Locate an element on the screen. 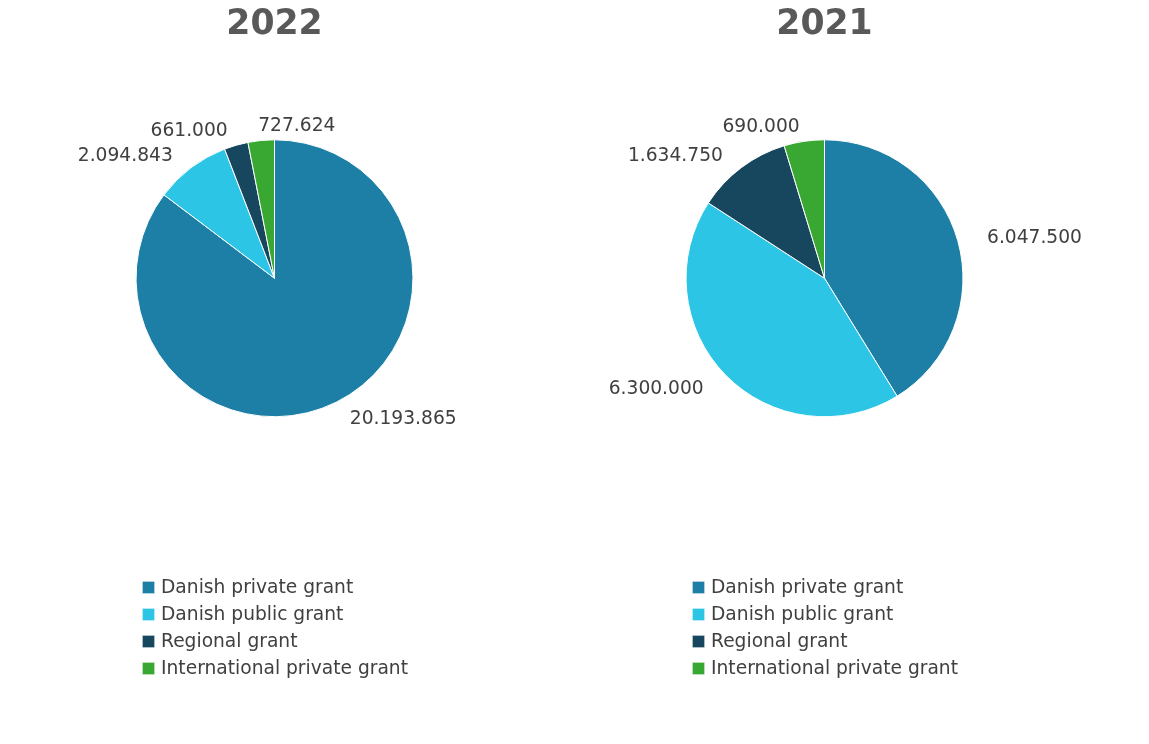 Image resolution: width=1149 pixels, height=744 pixels. data-label: 727.624 is located at coordinates (297, 124).